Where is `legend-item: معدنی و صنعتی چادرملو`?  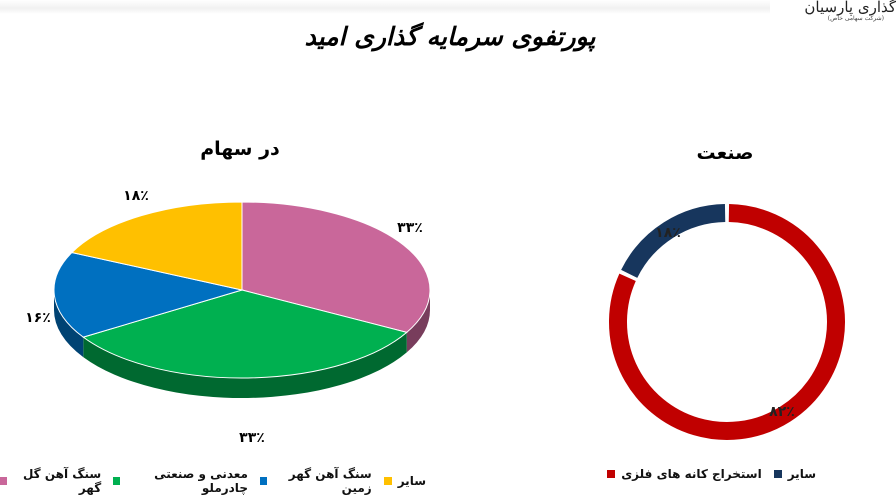 legend-item: معدنی و صنعتی چادرملو is located at coordinates (180, 481).